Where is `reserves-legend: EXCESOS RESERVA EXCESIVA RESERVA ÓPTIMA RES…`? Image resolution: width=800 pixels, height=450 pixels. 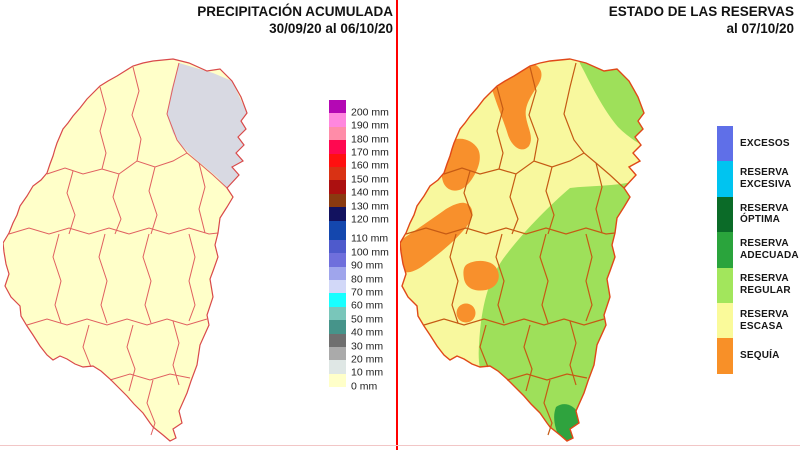 reserves-legend: EXCESOS RESERVA EXCESIVA RESERVA ÓPTIMA RES… is located at coordinates (758, 250).